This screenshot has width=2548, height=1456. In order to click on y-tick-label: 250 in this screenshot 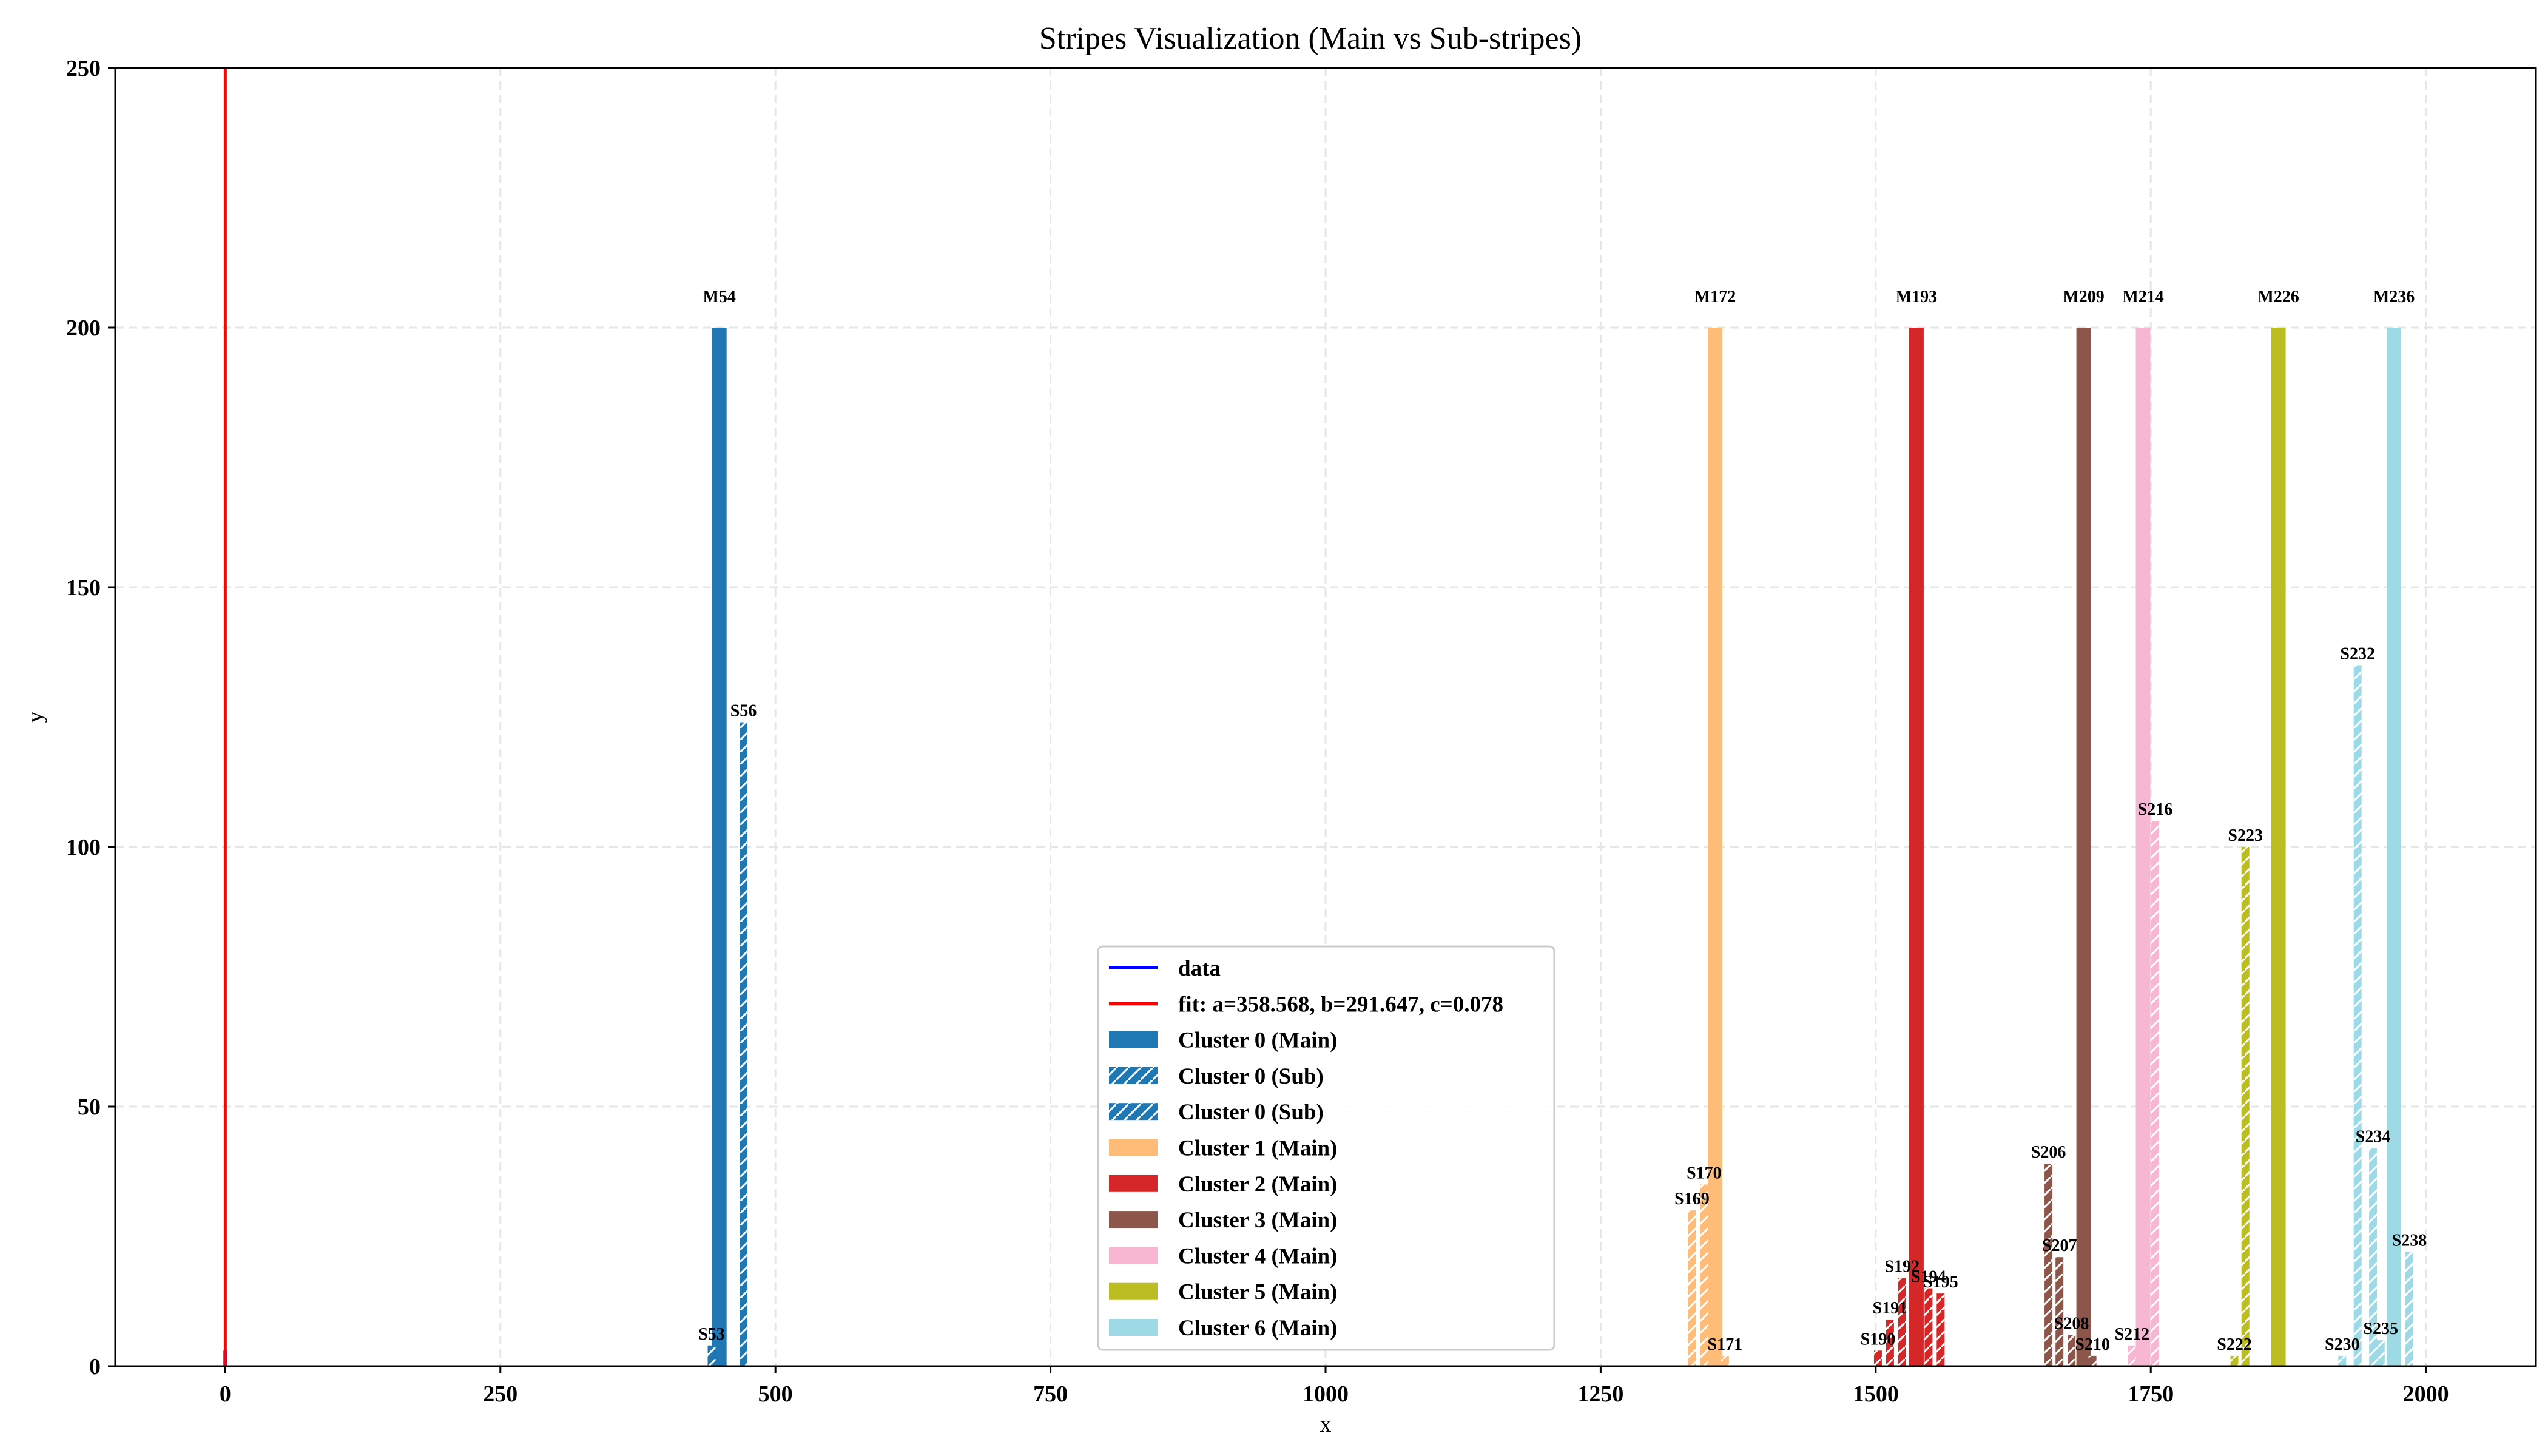, I will do `click(83, 68)`.